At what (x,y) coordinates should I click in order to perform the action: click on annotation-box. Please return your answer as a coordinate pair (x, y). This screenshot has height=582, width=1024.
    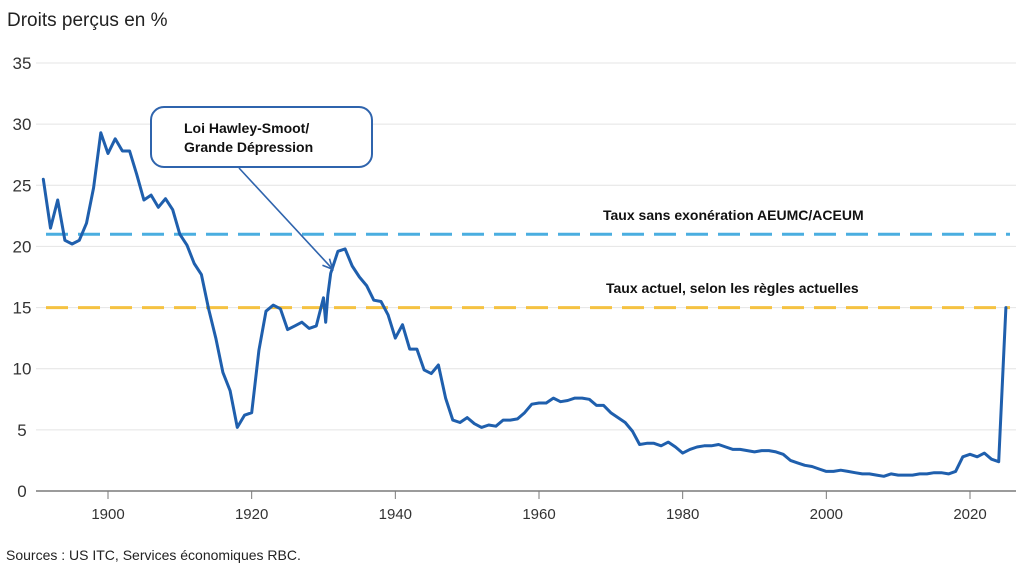
    Looking at the image, I should click on (261, 137).